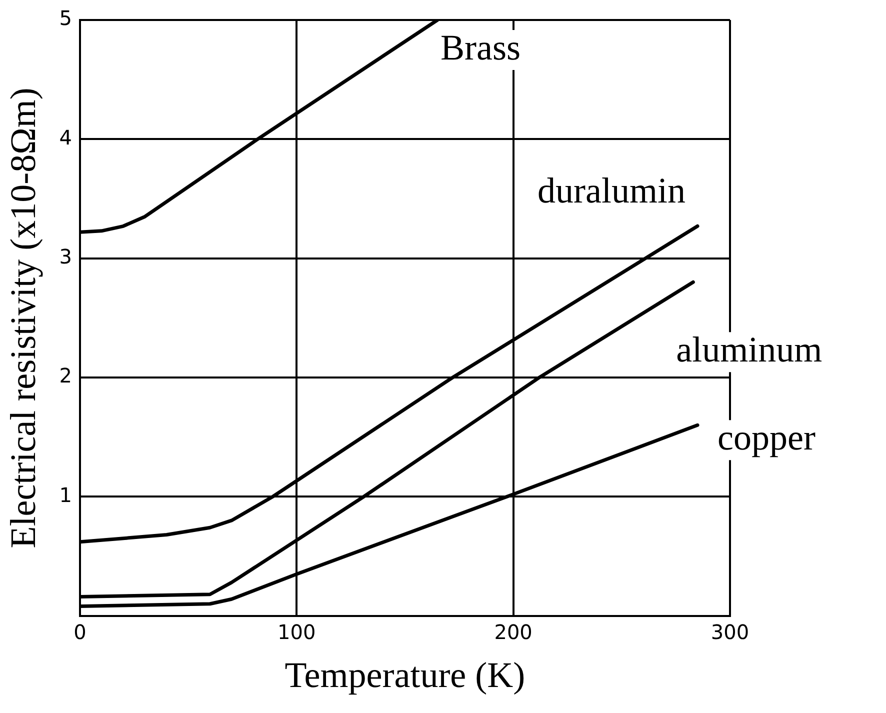  What do you see at coordinates (749, 350) in the screenshot?
I see `series-label: aluminum` at bounding box center [749, 350].